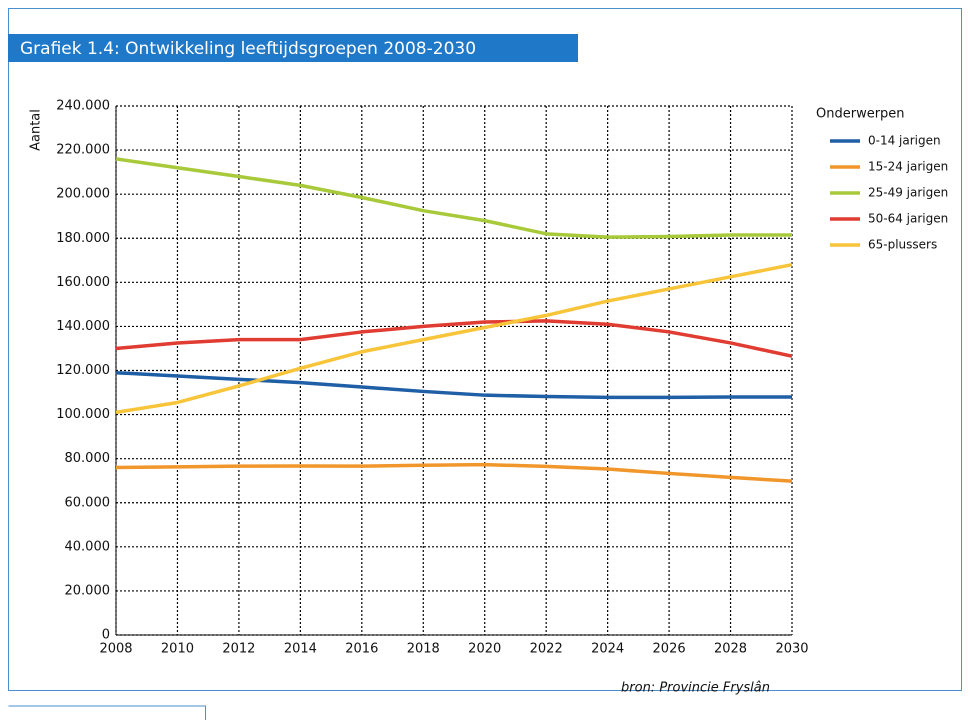 The height and width of the screenshot is (720, 970). Describe the element at coordinates (669, 649) in the screenshot. I see `x-tick-label: 2026` at that location.